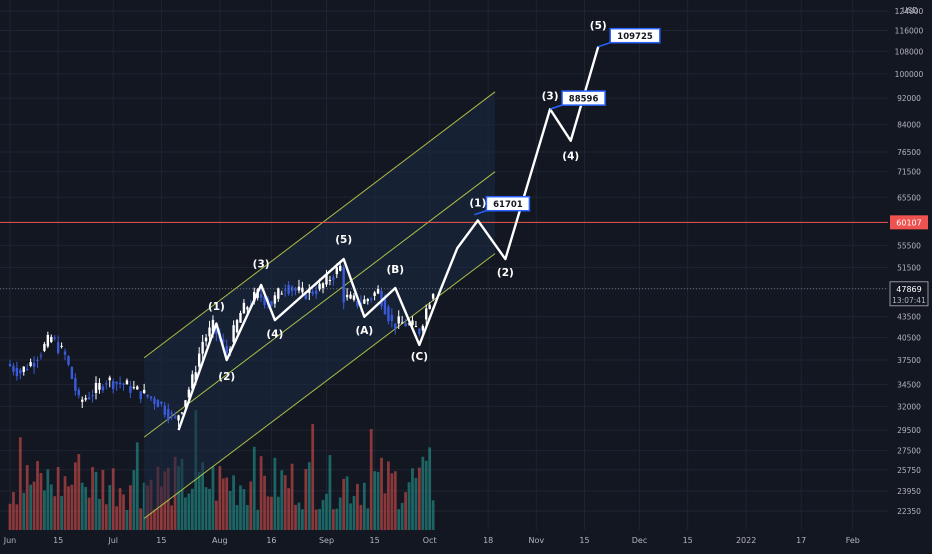 The width and height of the screenshot is (932, 554). I want to click on callout-box, so click(635, 35).